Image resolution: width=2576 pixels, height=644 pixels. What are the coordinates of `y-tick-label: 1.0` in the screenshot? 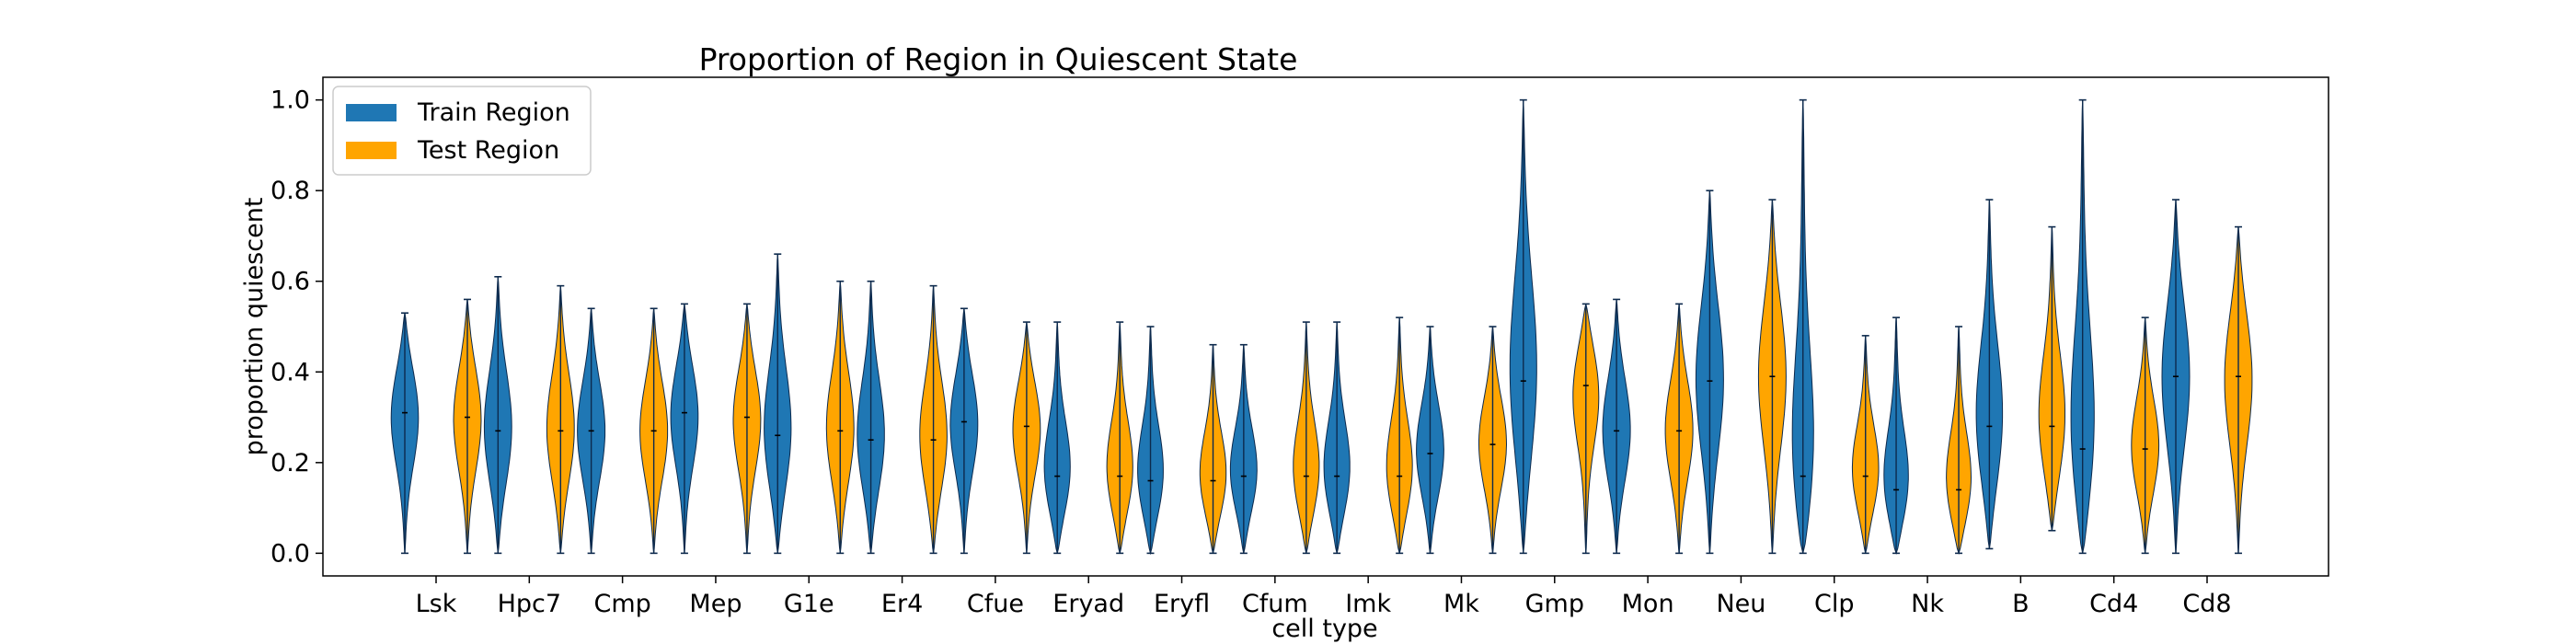 It's located at (290, 100).